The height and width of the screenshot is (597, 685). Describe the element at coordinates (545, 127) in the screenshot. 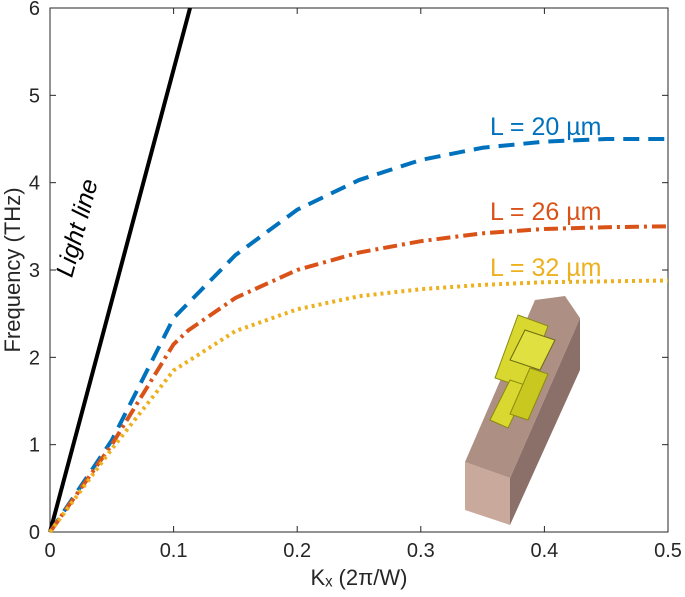

I see `series-label: L = 20 µm` at that location.